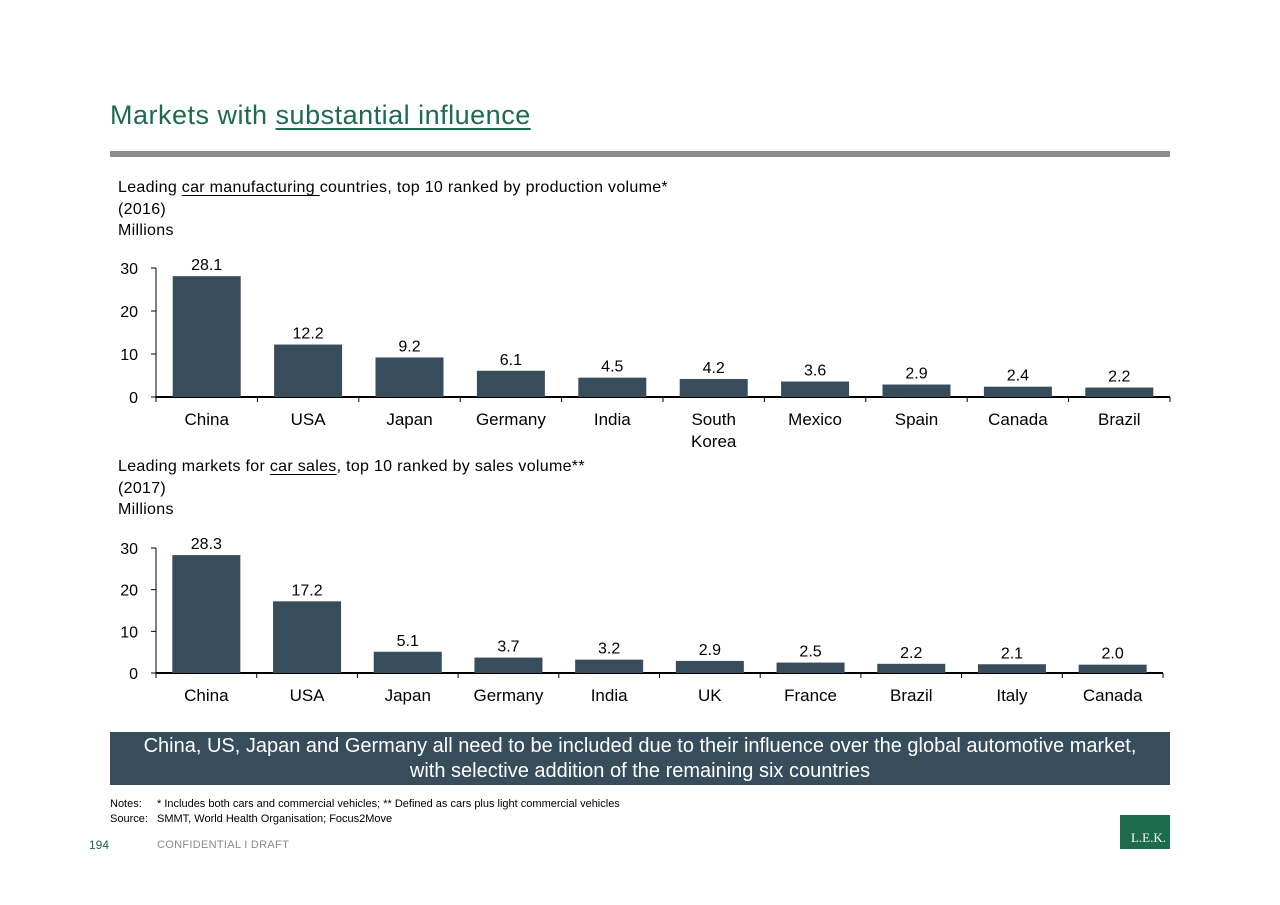 This screenshot has height=905, width=1280. What do you see at coordinates (303, 466) in the screenshot?
I see `chart-2-title-underlined: car sales` at bounding box center [303, 466].